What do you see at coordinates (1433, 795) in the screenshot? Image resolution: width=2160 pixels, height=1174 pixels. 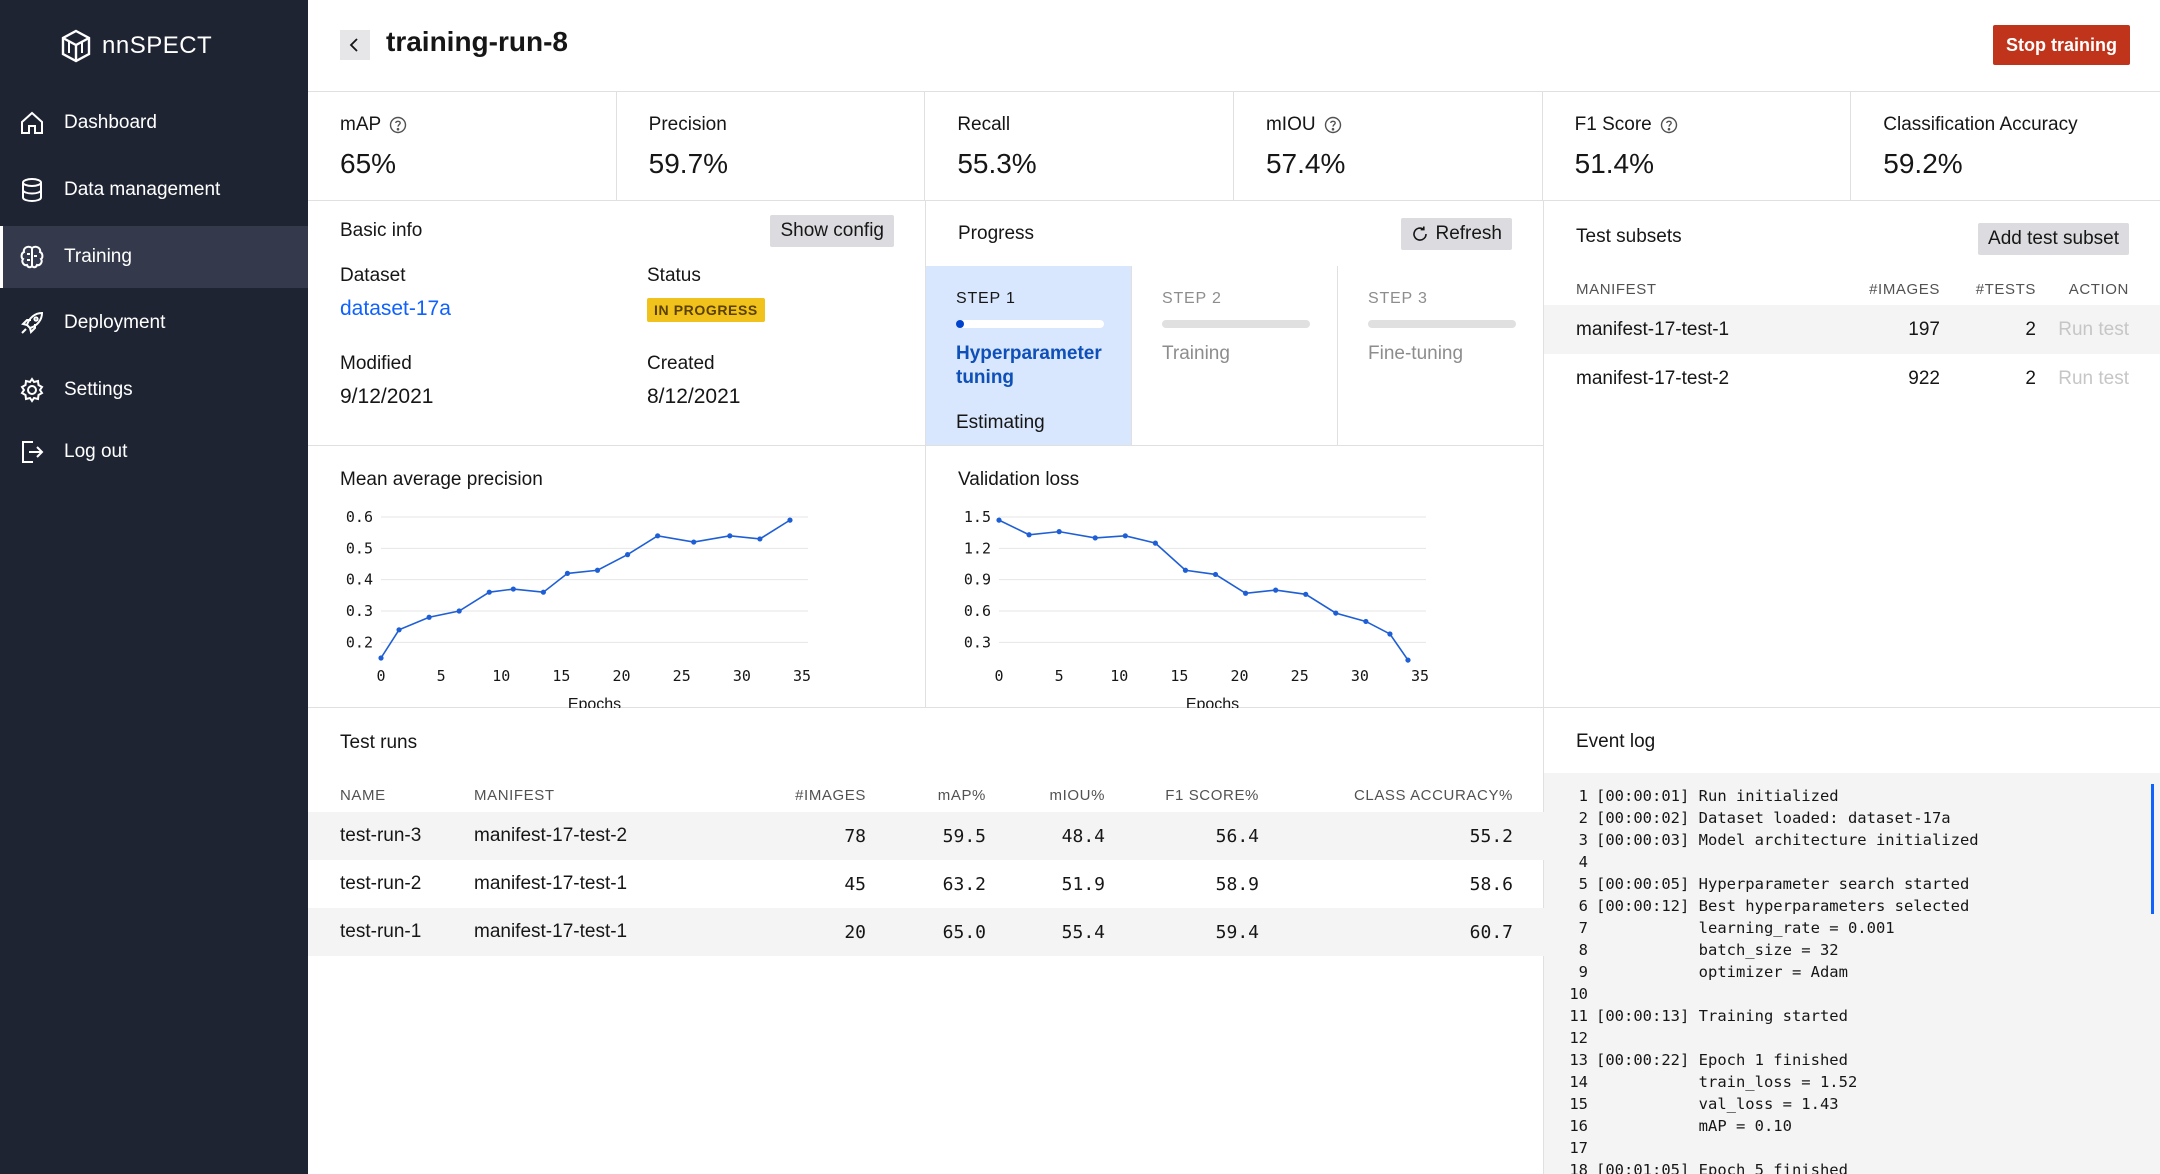 I see `column-header: CLASS ACCURACY%` at bounding box center [1433, 795].